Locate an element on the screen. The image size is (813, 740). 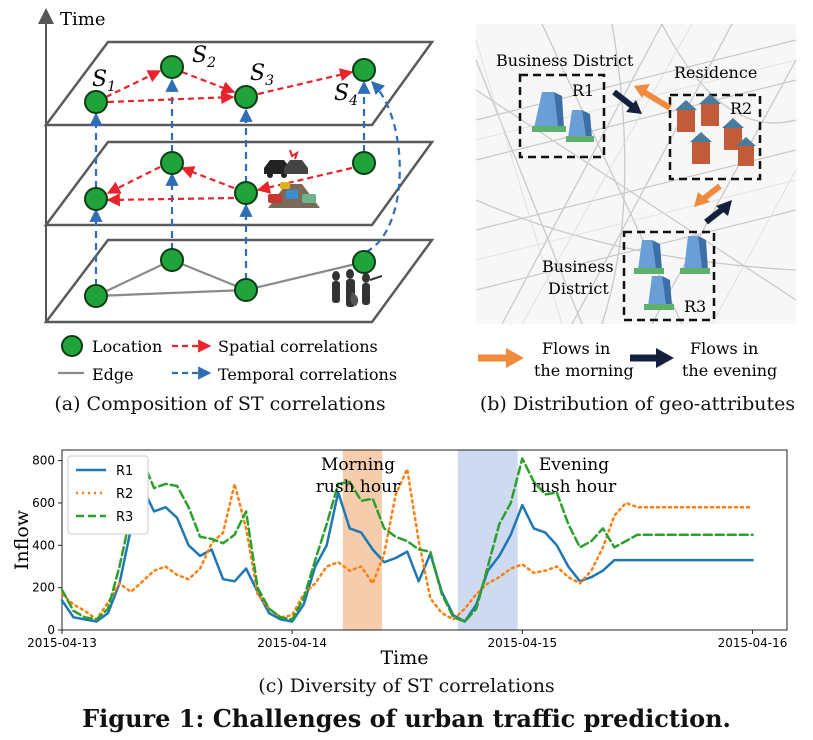
region-r1-box is located at coordinates (562, 116).